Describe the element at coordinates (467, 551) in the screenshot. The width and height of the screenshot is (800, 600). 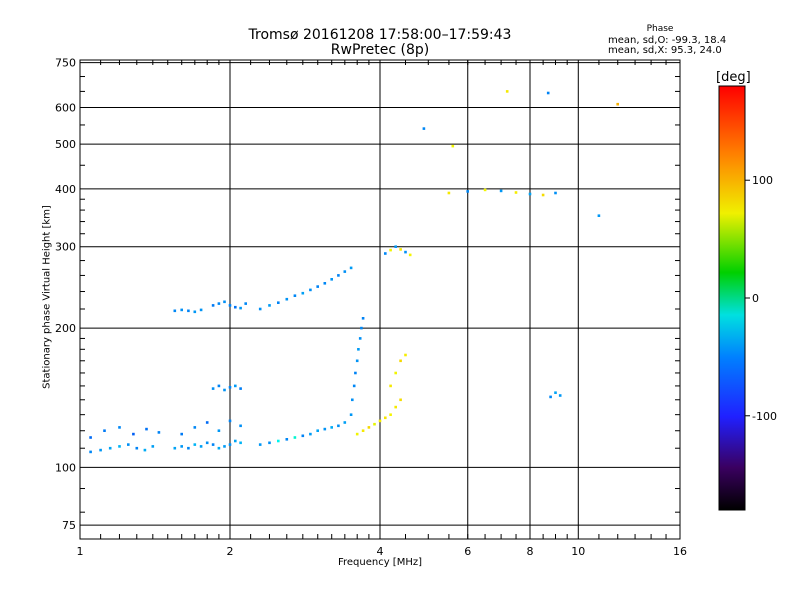
I see `x-tick-label: 6` at that location.